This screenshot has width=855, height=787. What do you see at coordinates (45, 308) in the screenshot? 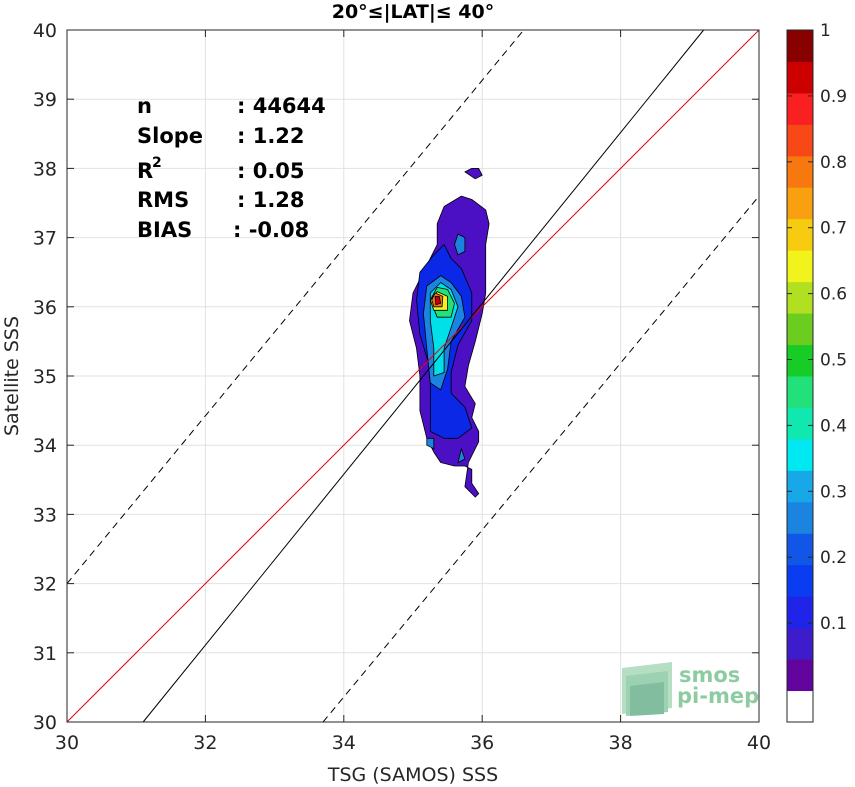
I see `y-tick-label-6: 36` at bounding box center [45, 308].